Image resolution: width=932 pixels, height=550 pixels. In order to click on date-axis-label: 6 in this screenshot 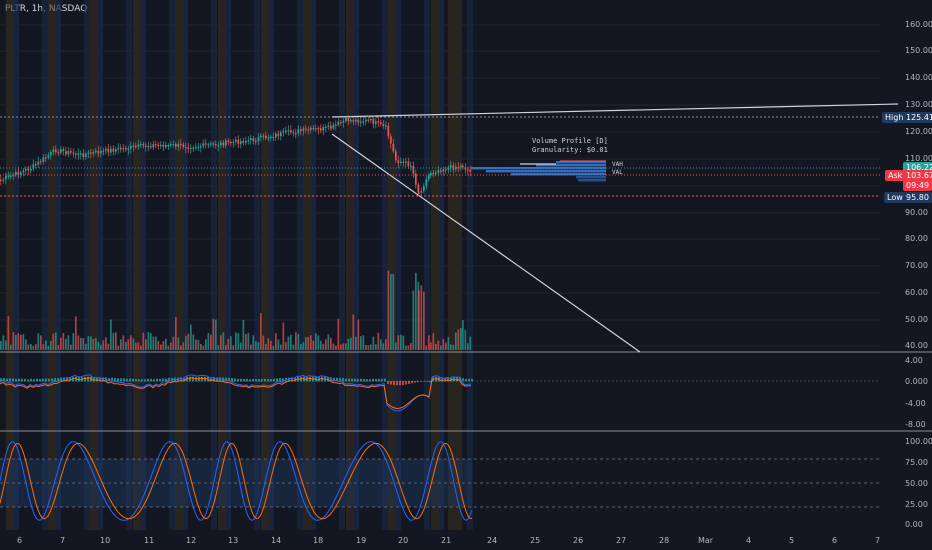, I will do `click(835, 540)`.